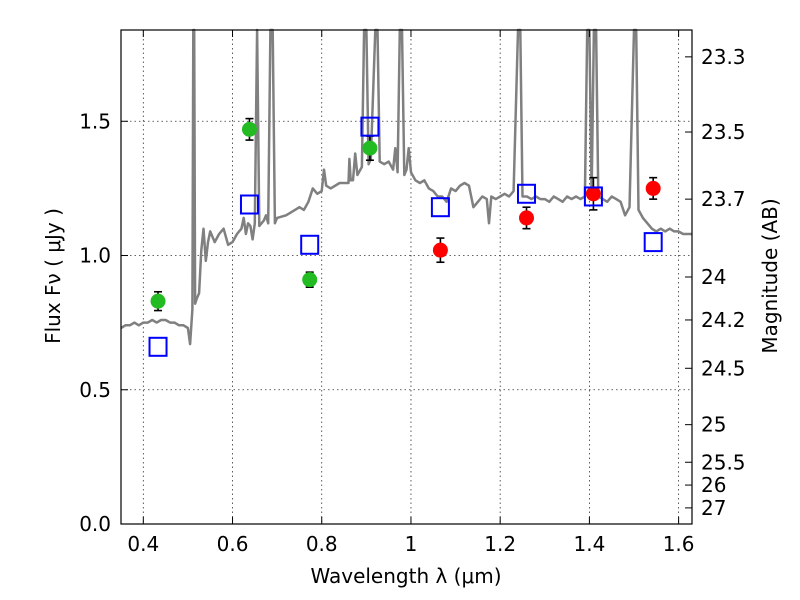 This screenshot has width=800, height=600. Describe the element at coordinates (713, 425) in the screenshot. I see `right-tick-label: 25` at that location.